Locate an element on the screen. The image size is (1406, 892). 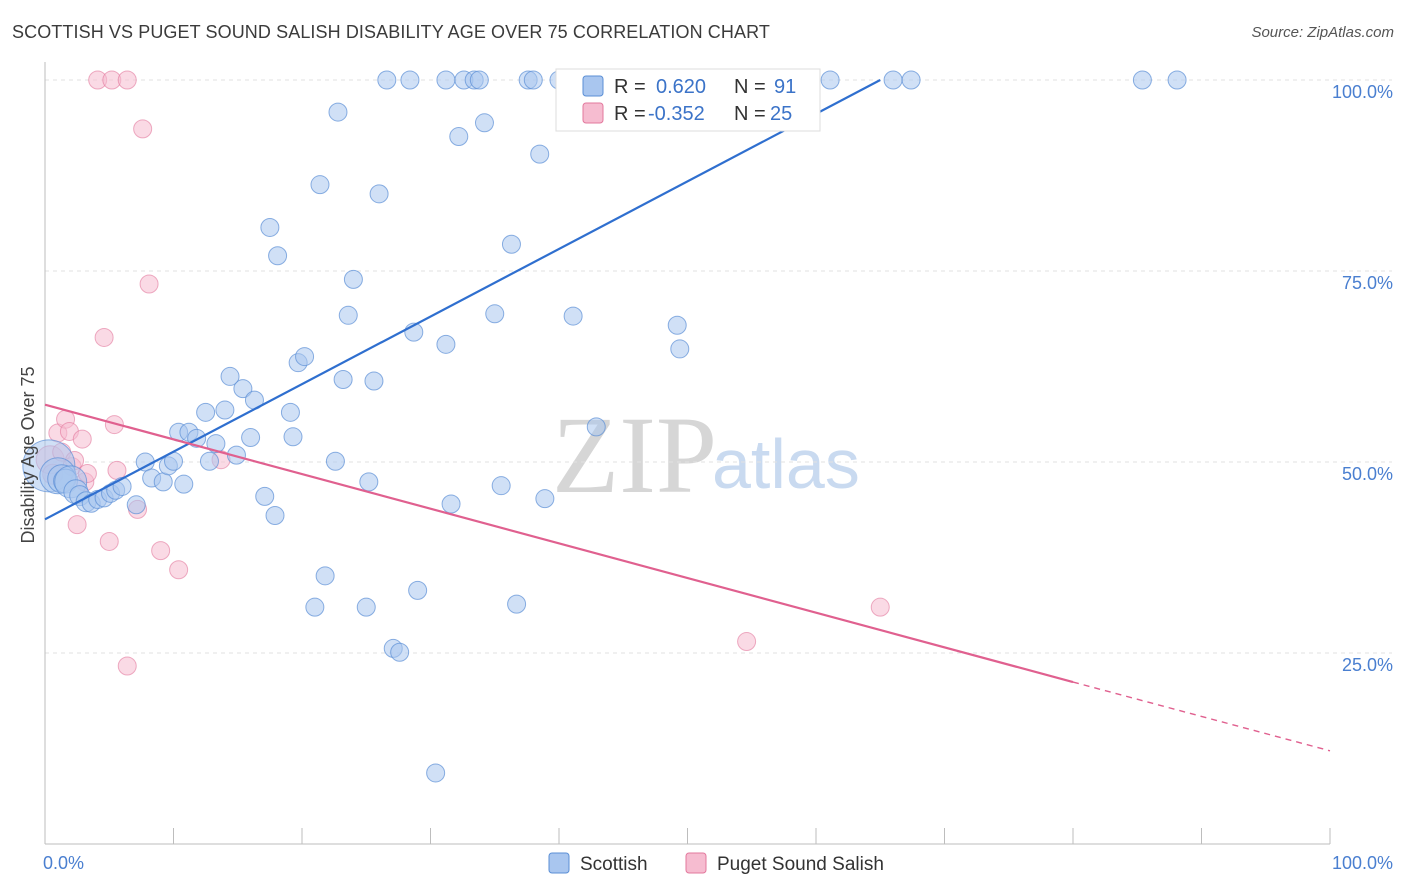
legend-r-value-scottish: 0.620 is located at coordinates (681, 87).